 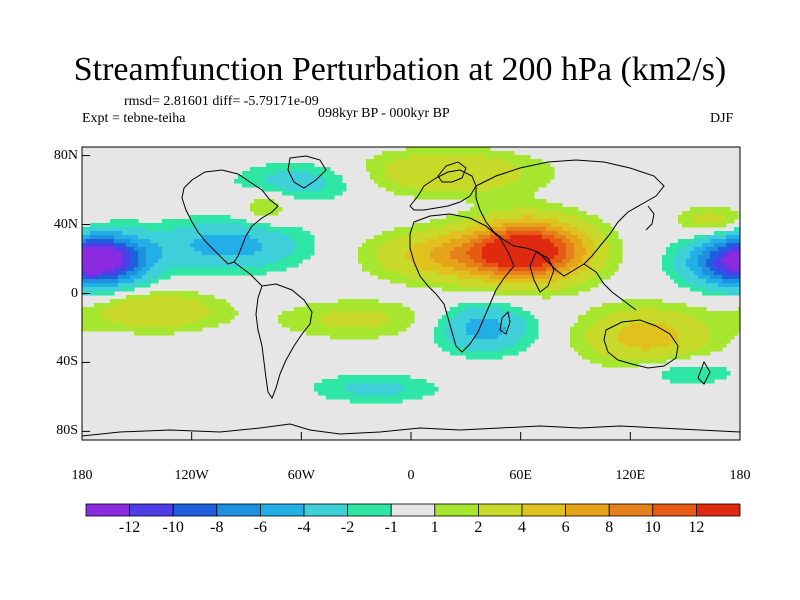 What do you see at coordinates (191, 475) in the screenshot?
I see `x-tick-label: 120W` at bounding box center [191, 475].